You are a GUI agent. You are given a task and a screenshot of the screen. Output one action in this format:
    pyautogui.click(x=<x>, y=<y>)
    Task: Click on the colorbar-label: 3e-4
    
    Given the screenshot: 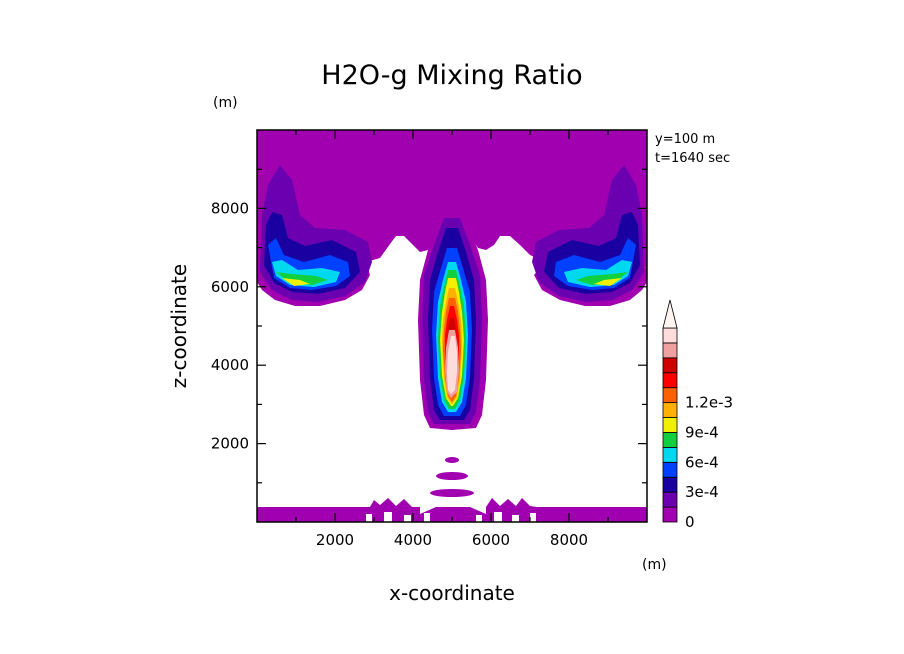 What is the action you would take?
    pyautogui.click(x=702, y=492)
    